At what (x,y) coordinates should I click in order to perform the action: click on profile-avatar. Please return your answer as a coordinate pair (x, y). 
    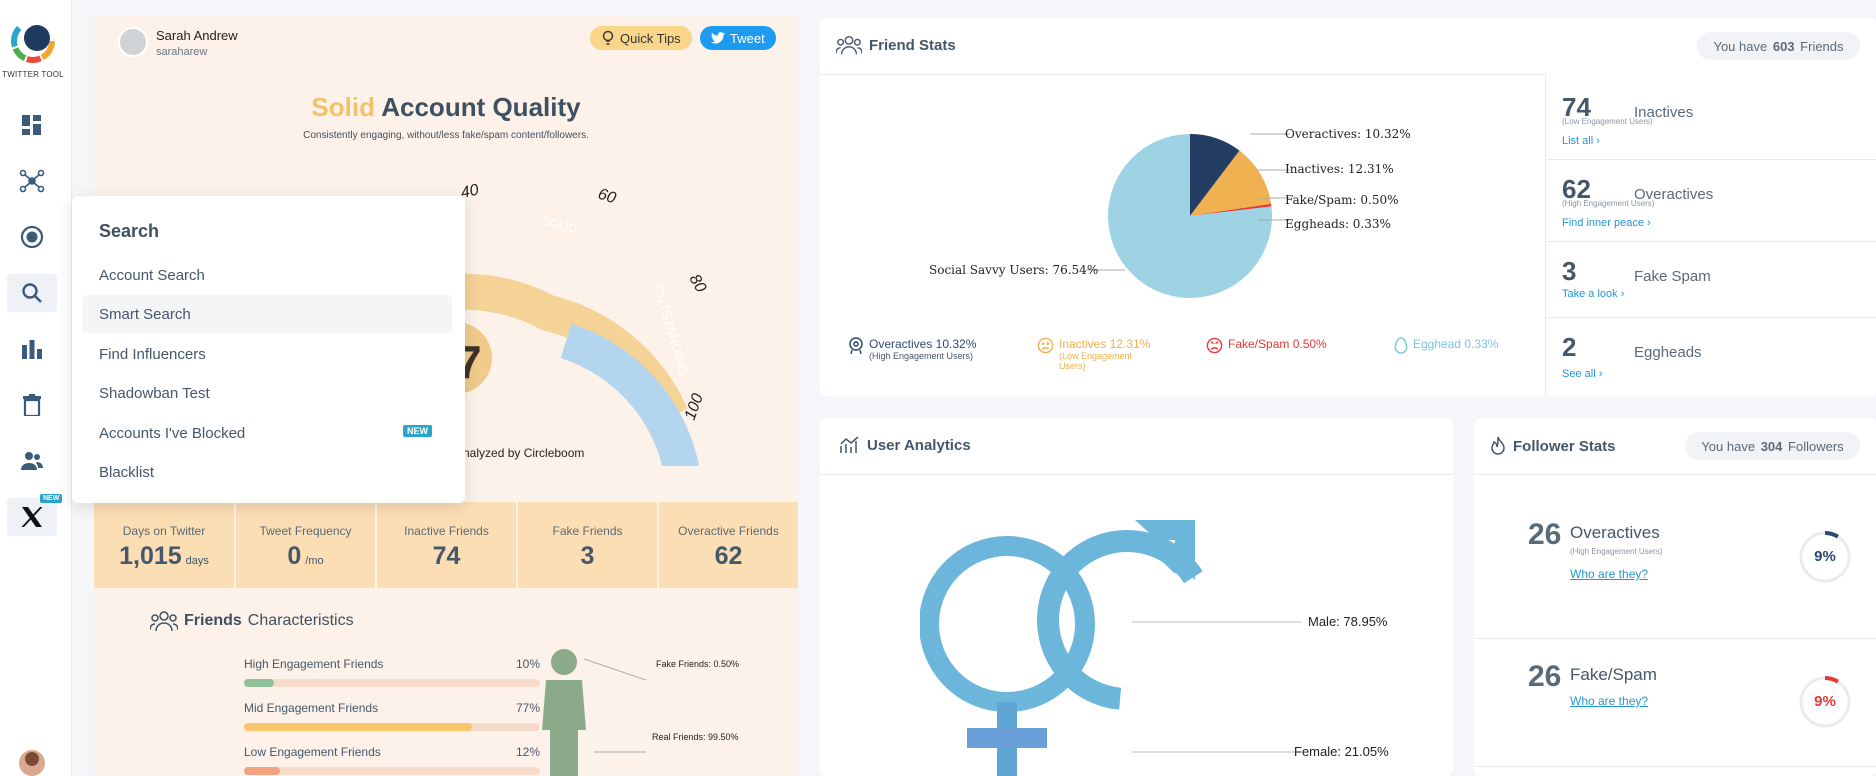
    Looking at the image, I should click on (133, 42).